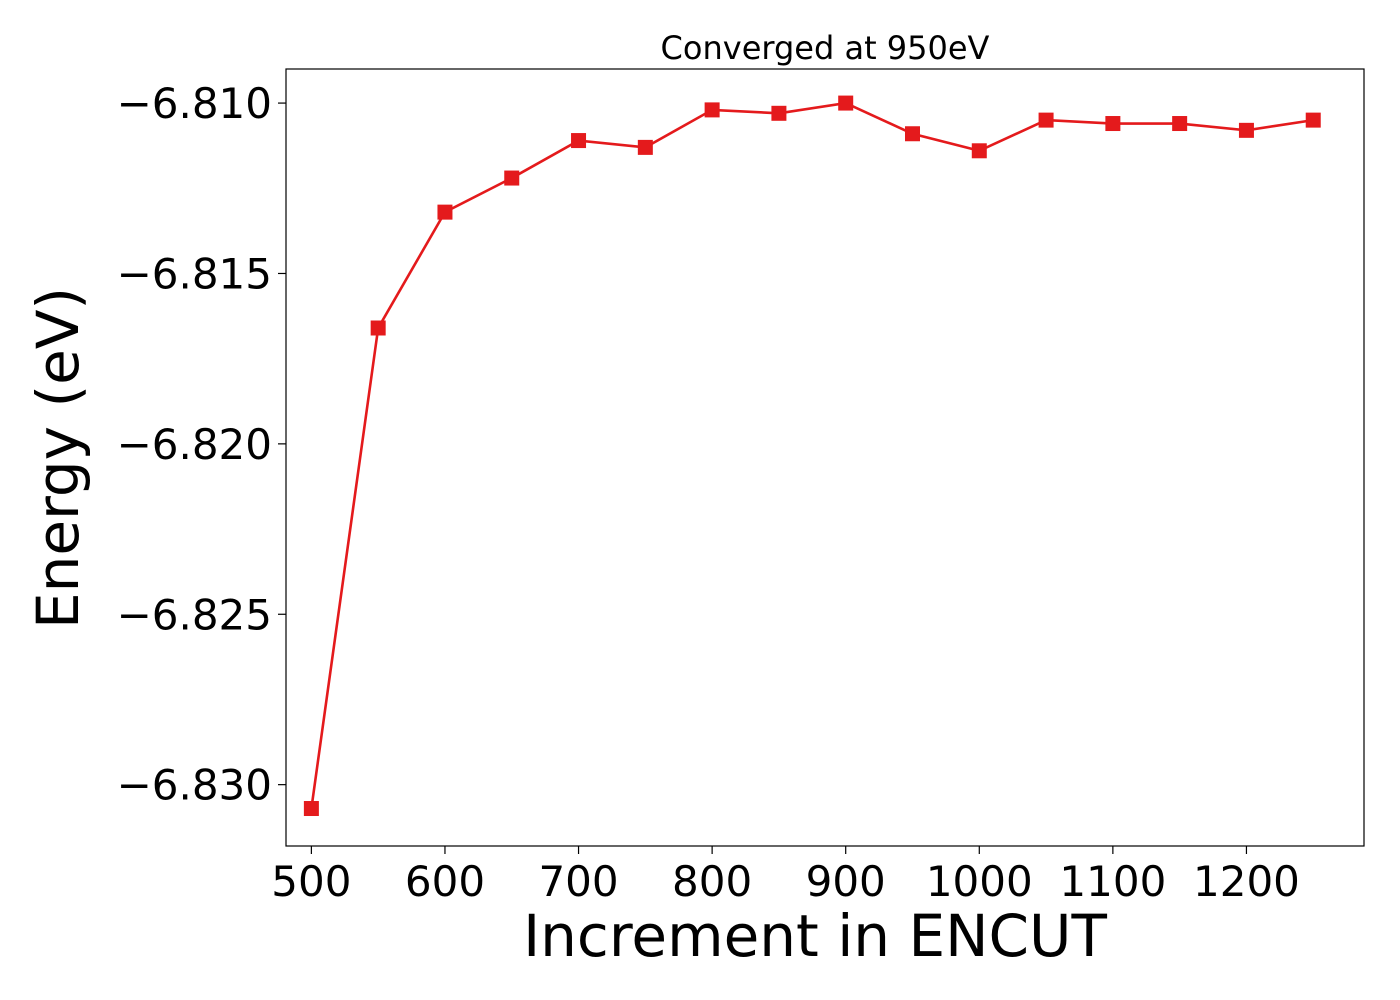  I want to click on y-tick-label: −6.810, so click(194, 103).